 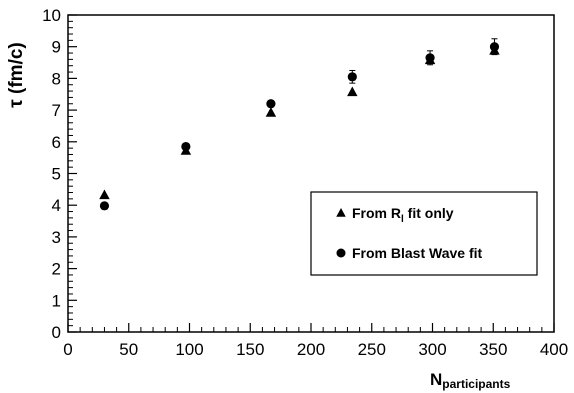 I want to click on legend-marker-triangle, so click(x=341, y=212).